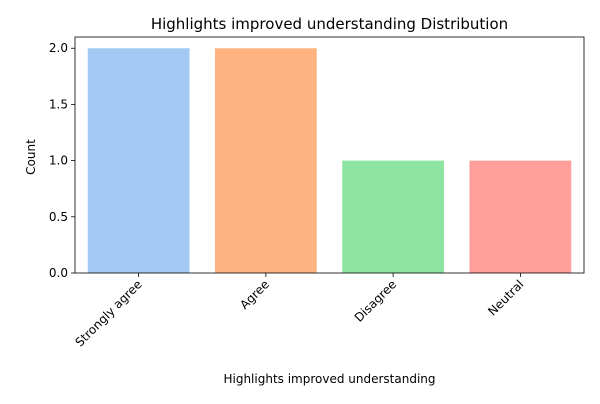 This screenshot has height=404, width=600. I want to click on y-tick-label: 1.5, so click(58, 104).